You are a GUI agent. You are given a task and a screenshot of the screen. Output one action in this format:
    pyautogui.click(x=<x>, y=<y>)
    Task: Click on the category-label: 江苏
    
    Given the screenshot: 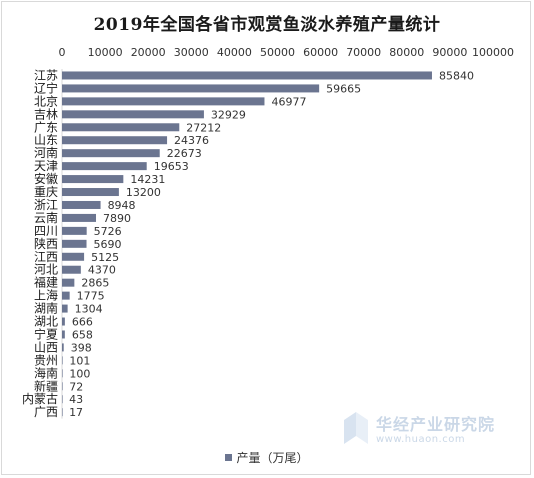 What is the action you would take?
    pyautogui.click(x=46, y=75)
    